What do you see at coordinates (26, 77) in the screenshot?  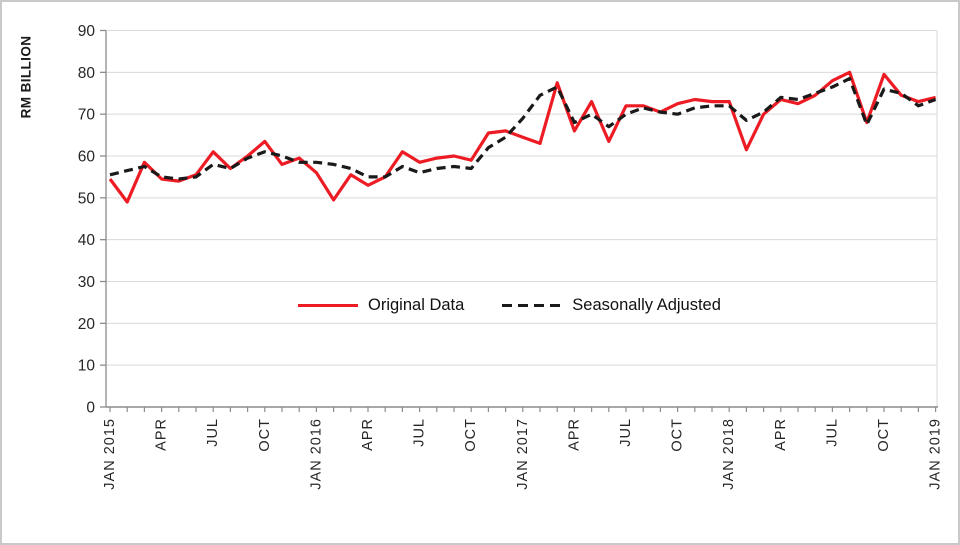 I see `y-axis-title: RM BILLION` at bounding box center [26, 77].